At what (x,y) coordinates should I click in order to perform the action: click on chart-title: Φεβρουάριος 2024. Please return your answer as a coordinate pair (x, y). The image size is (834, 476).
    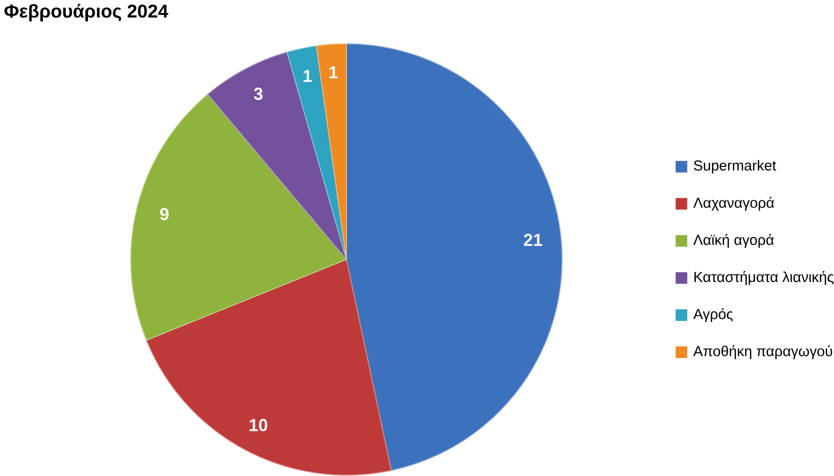
    Looking at the image, I should click on (86, 13).